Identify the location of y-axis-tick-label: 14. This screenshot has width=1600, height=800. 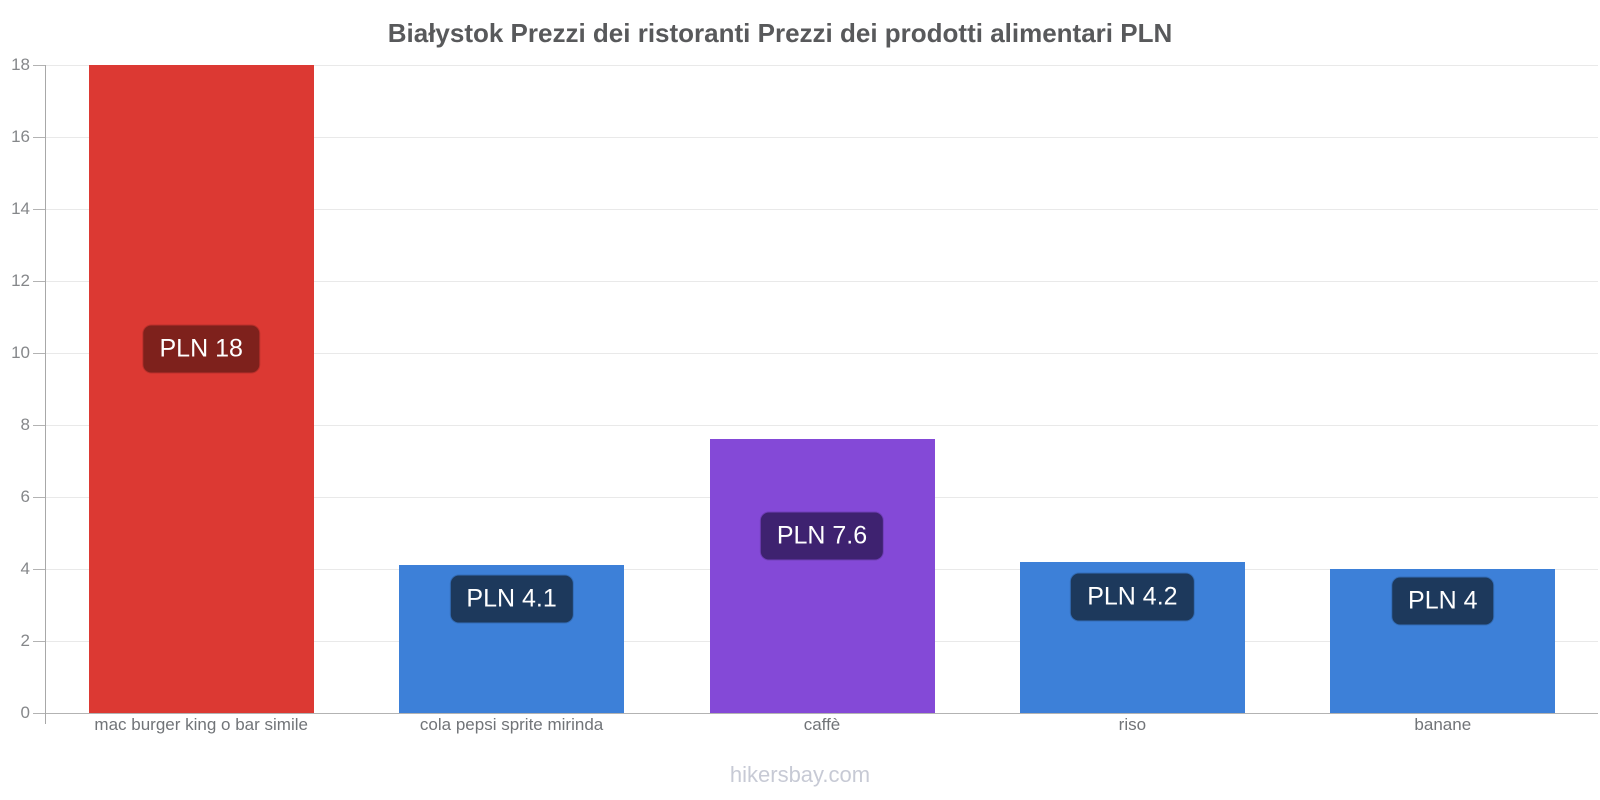
(20, 208).